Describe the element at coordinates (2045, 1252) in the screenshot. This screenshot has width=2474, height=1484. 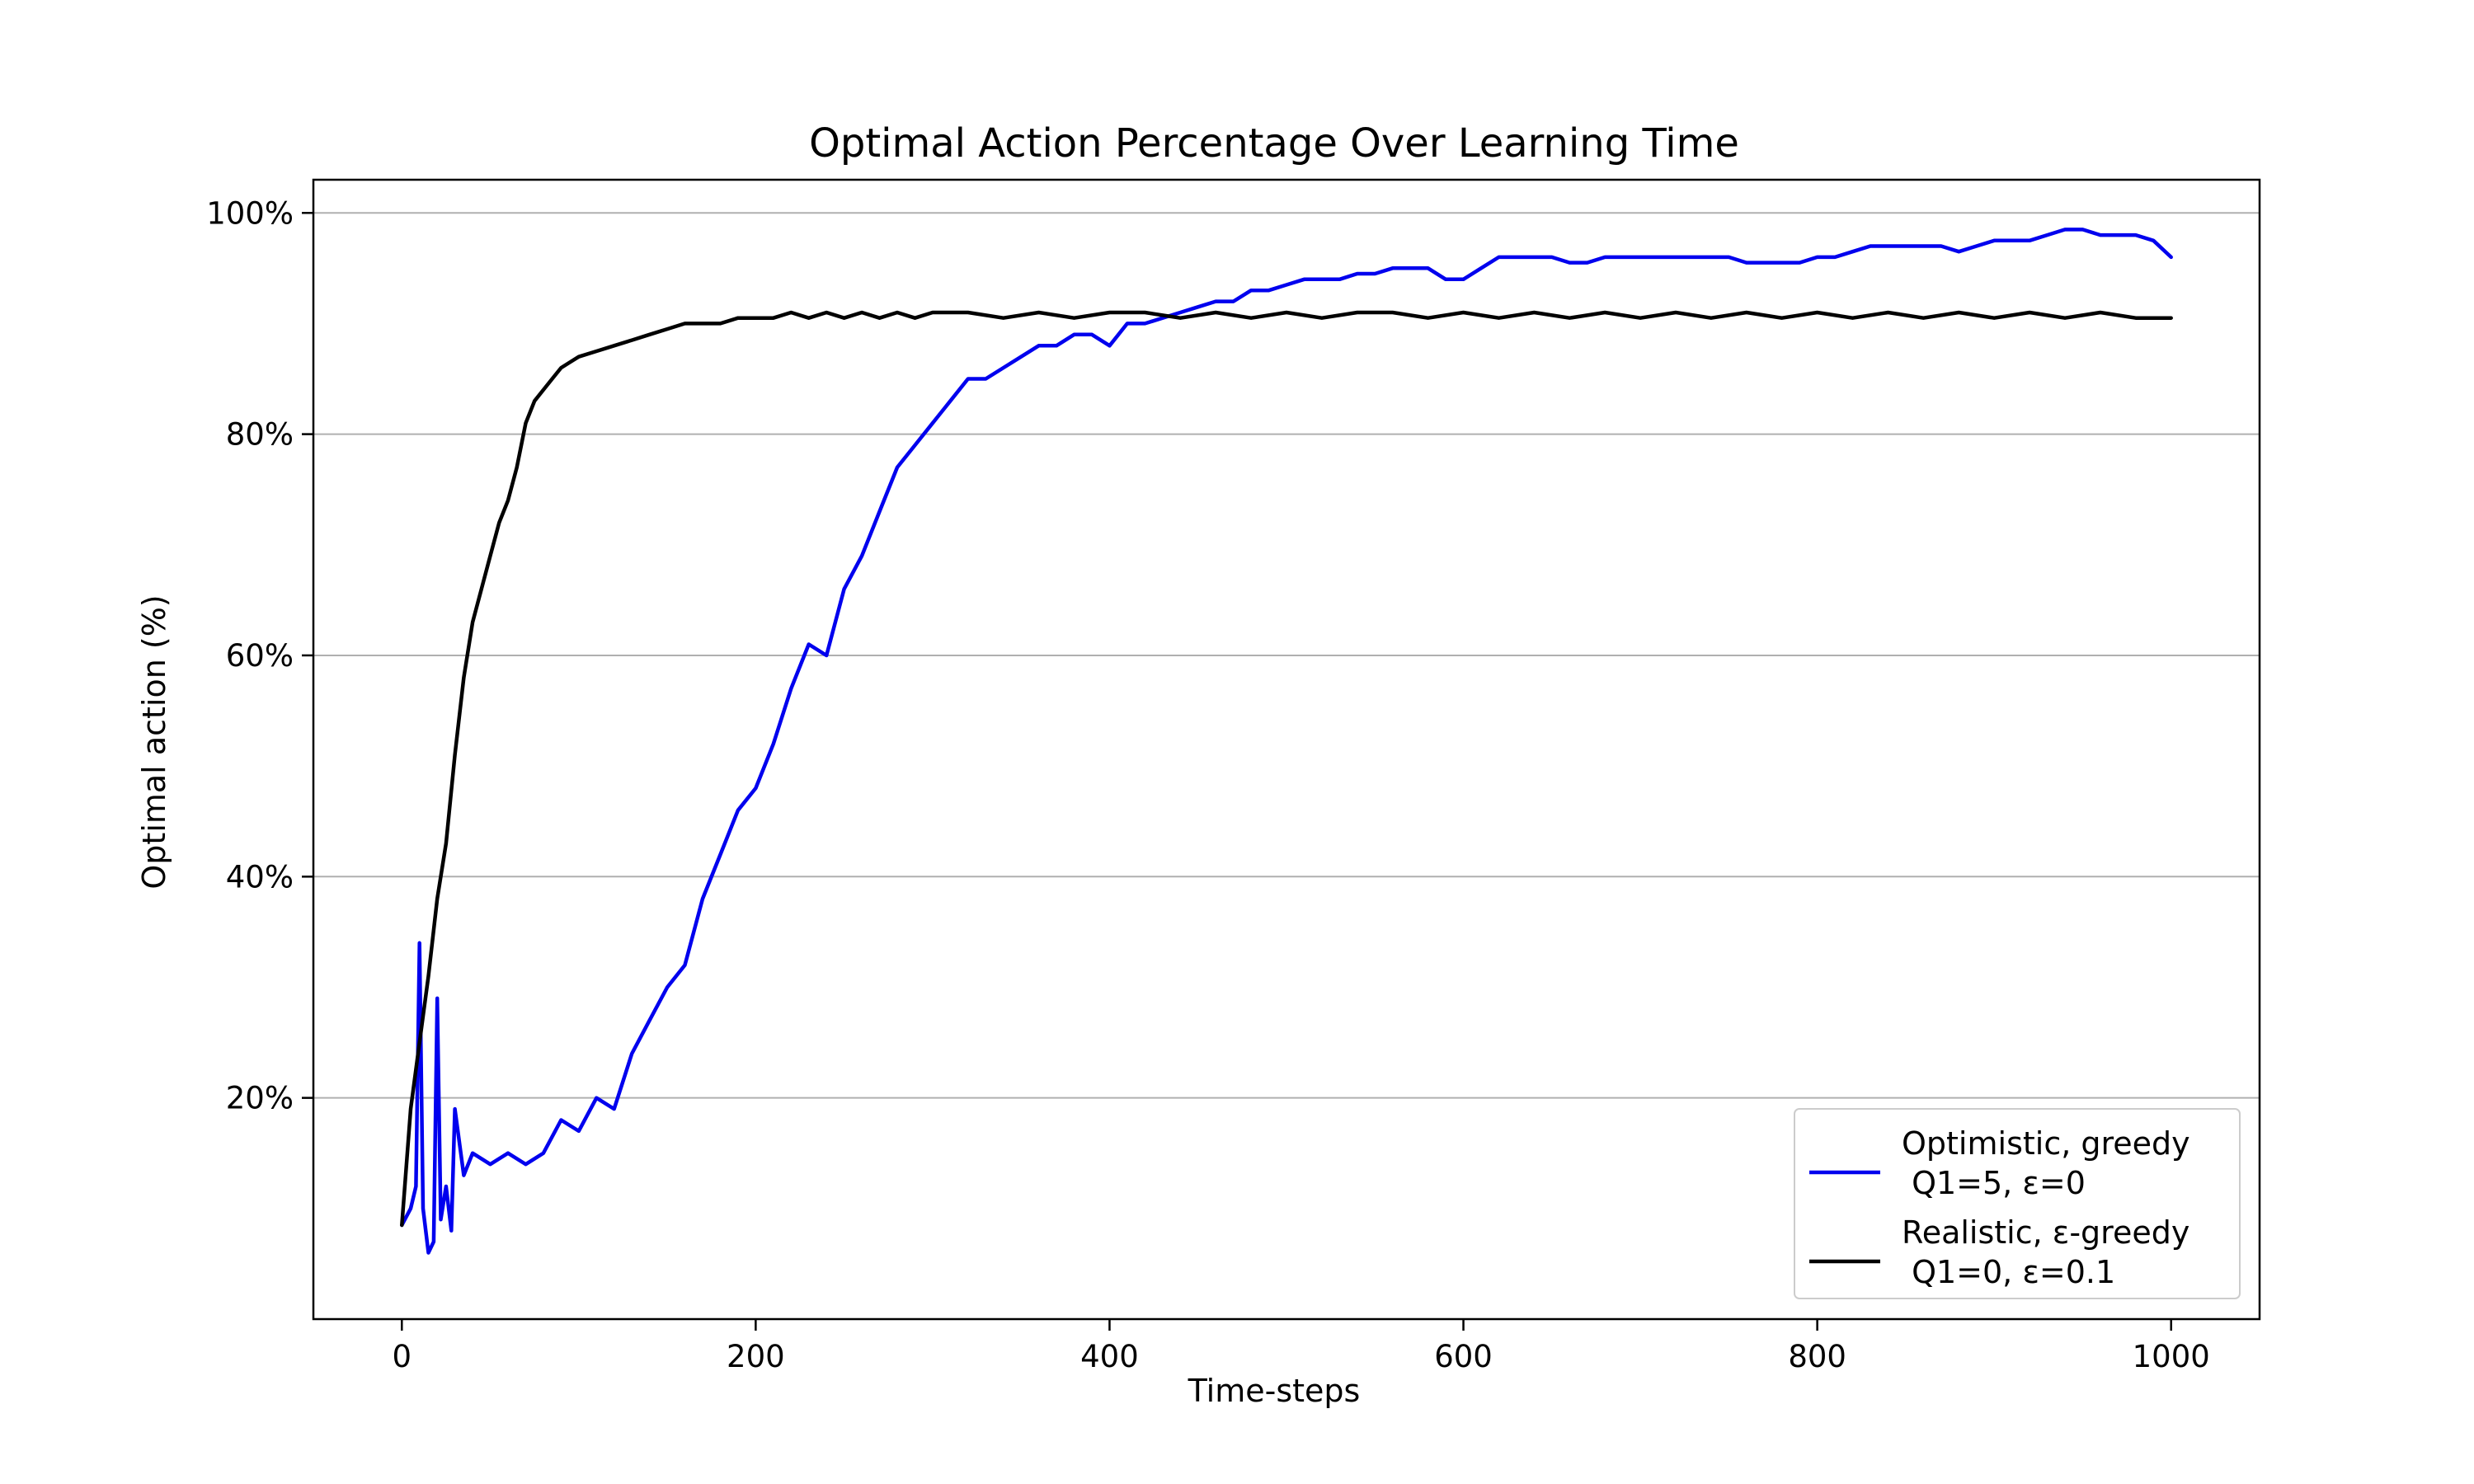
I see `legend-label-1: Realistic, ε-greedy Q1=0, ε=0.1` at that location.